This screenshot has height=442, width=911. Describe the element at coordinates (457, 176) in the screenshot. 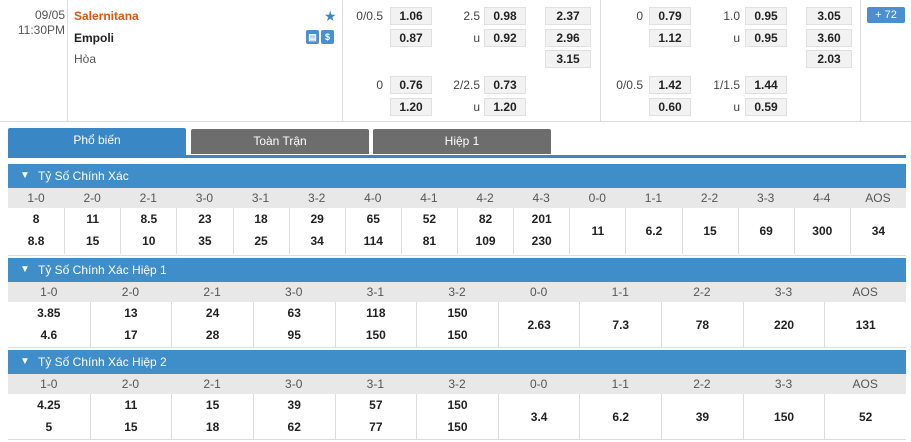

I see `section-header-correct-score: ▼ Tỷ Số Chính Xác` at that location.